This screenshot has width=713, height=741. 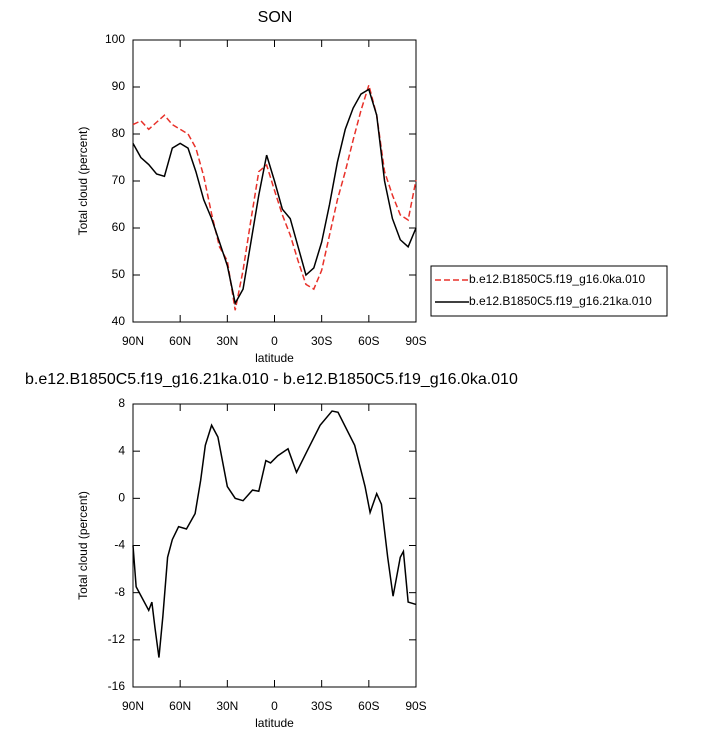 What do you see at coordinates (560, 301) in the screenshot?
I see `legend-label: b.e12.B1850C5.f19_g16.21ka.010` at bounding box center [560, 301].